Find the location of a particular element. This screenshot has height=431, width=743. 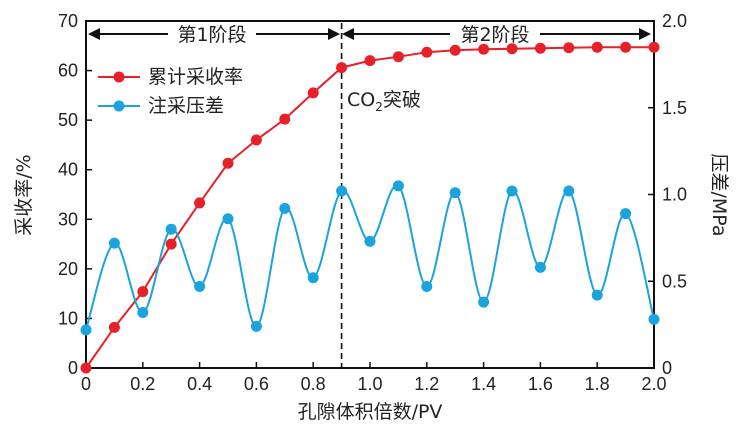

x-tick-label: 0 is located at coordinates (86, 384).